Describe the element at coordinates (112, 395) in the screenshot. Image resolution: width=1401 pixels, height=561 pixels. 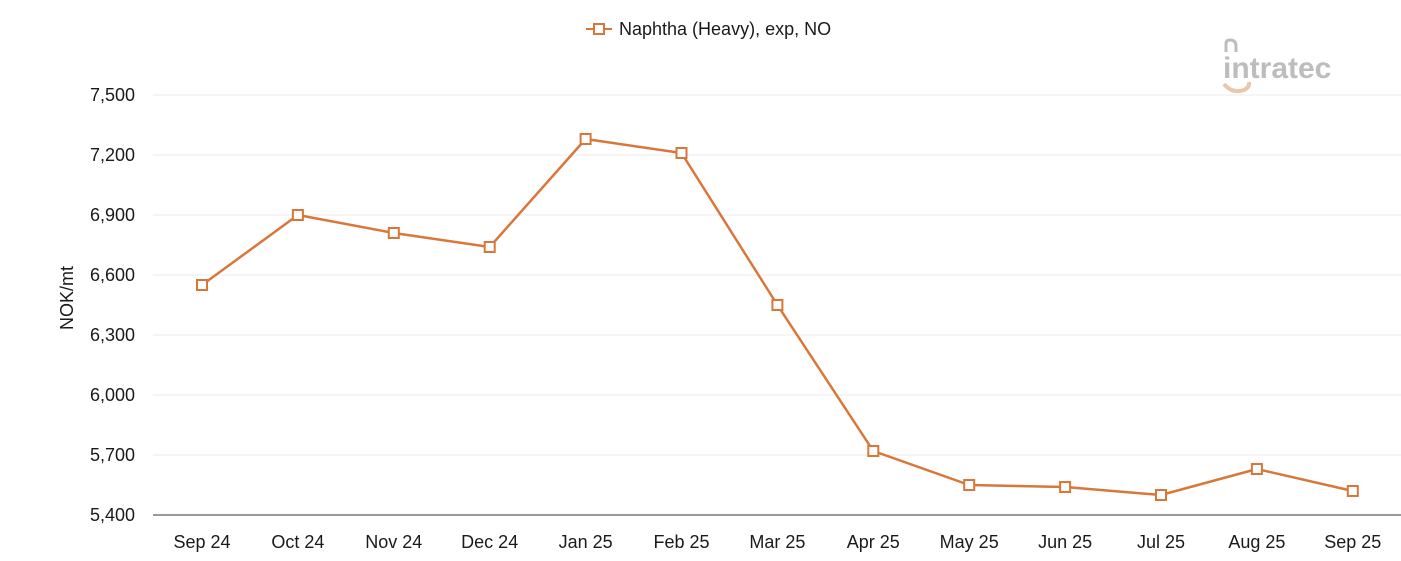
I see `y-tick-label: 6,000` at that location.